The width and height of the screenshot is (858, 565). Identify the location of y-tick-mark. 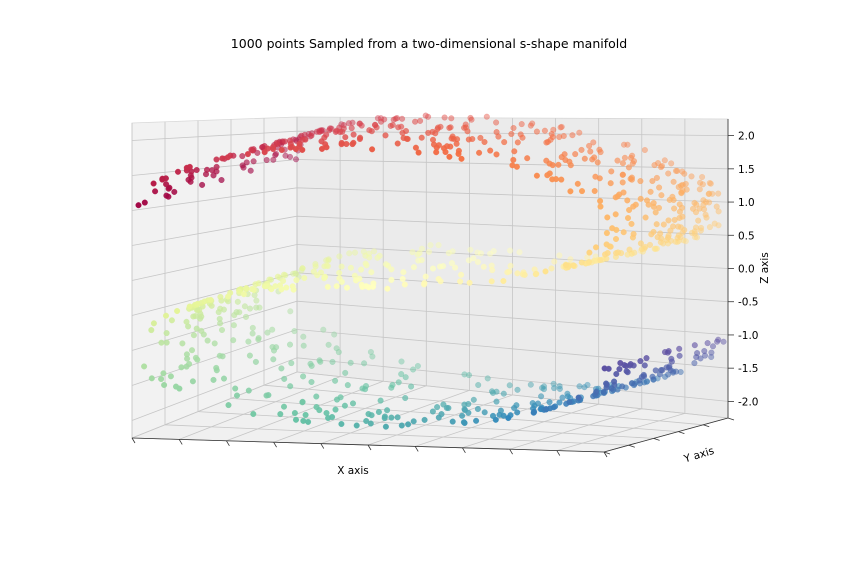
(607, 453).